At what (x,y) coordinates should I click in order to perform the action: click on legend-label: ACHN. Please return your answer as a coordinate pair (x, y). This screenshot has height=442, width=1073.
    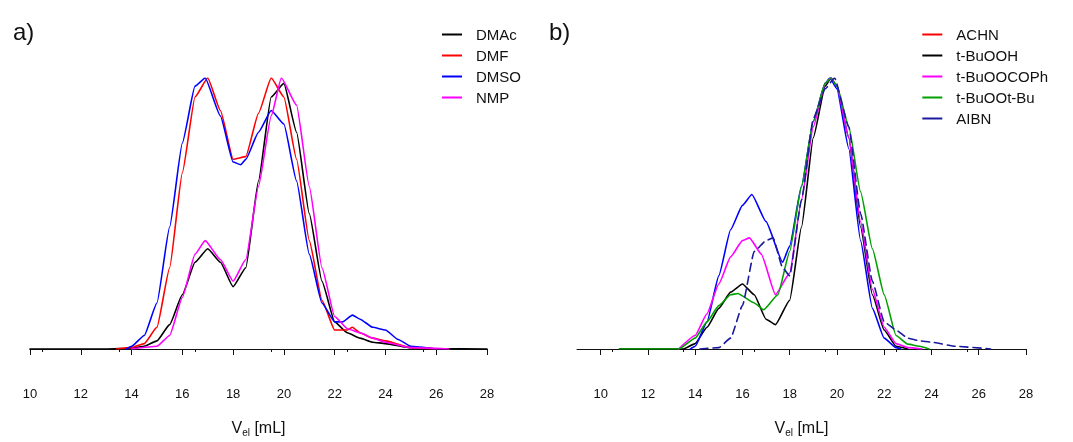
    Looking at the image, I should click on (977, 34).